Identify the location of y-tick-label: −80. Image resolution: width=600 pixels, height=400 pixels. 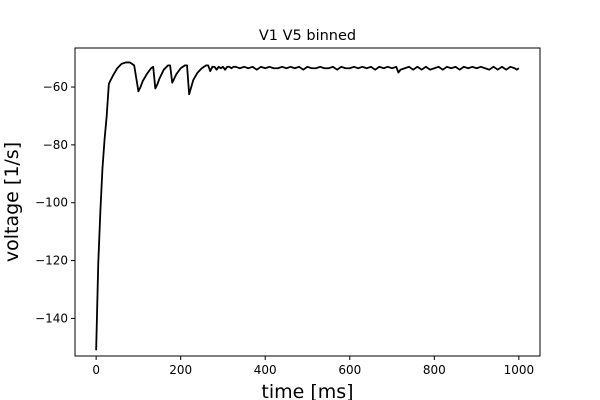
(55, 145).